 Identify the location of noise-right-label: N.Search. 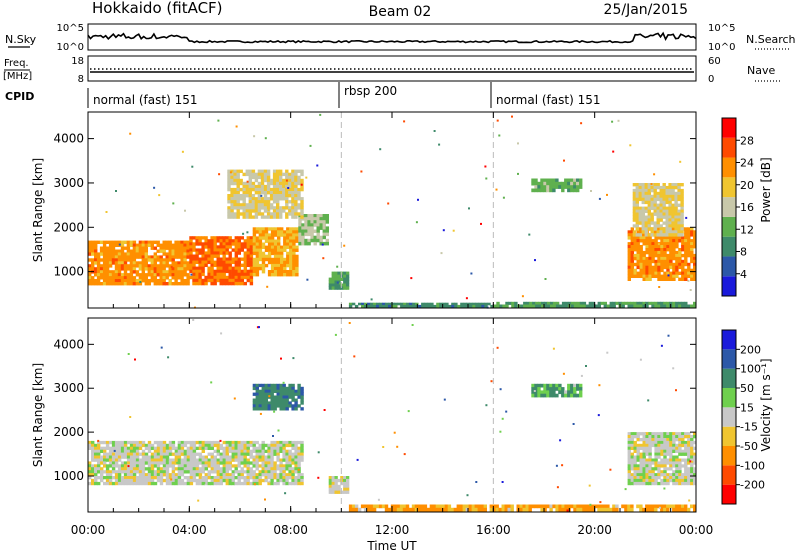
(771, 39).